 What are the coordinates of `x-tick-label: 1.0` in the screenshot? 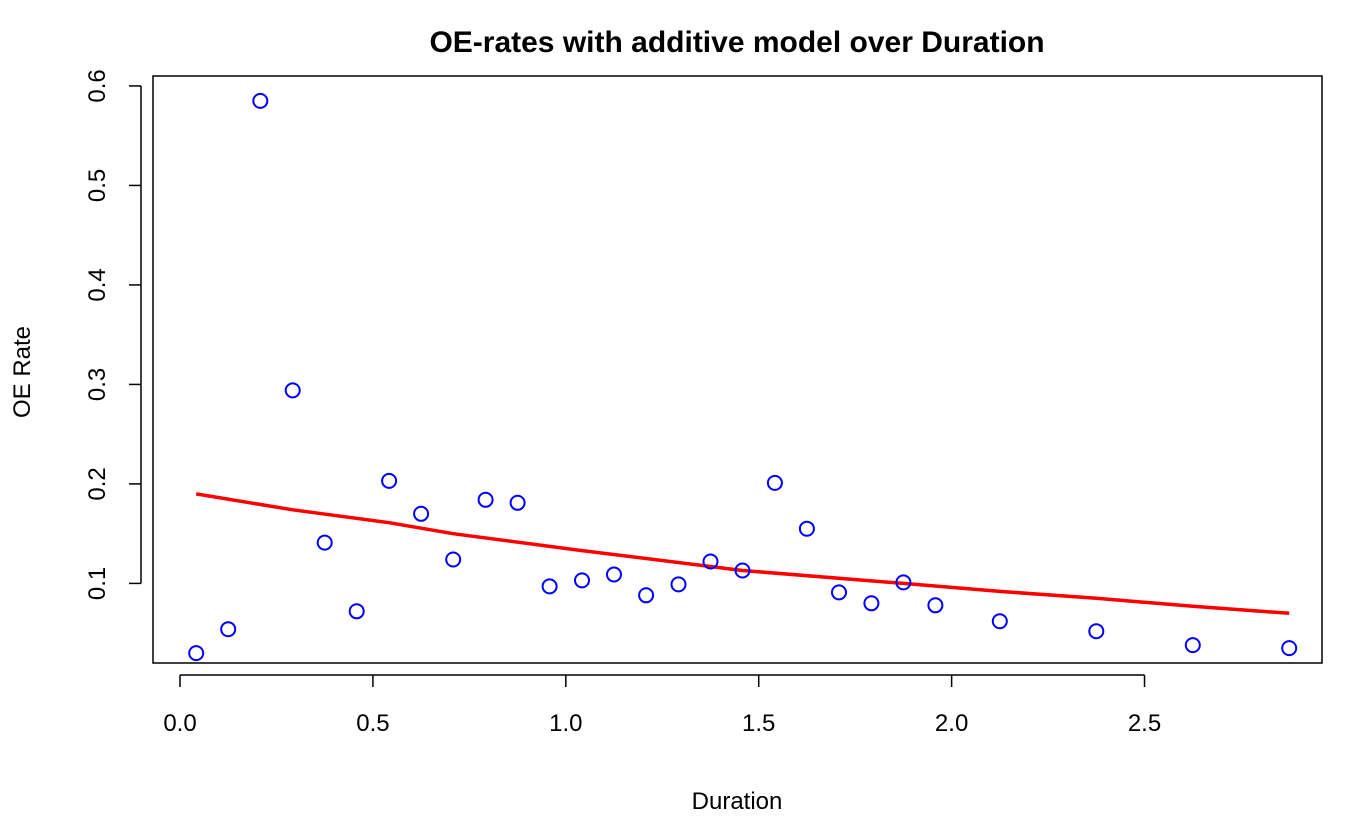 It's located at (565, 723).